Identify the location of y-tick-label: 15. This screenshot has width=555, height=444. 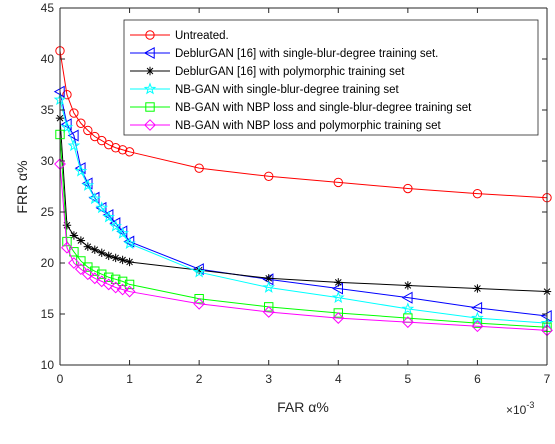
(48, 314).